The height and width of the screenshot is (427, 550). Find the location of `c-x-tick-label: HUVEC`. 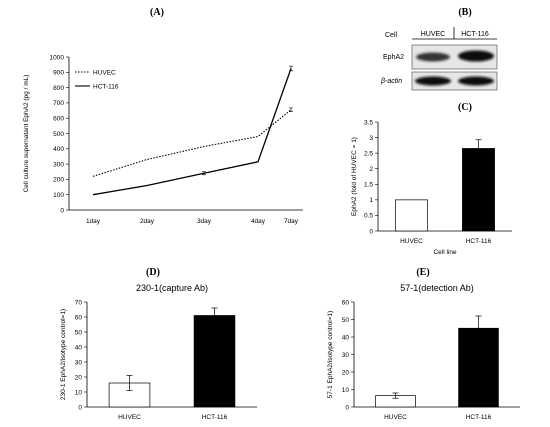

c-x-tick-label: HUVEC is located at coordinates (411, 241).